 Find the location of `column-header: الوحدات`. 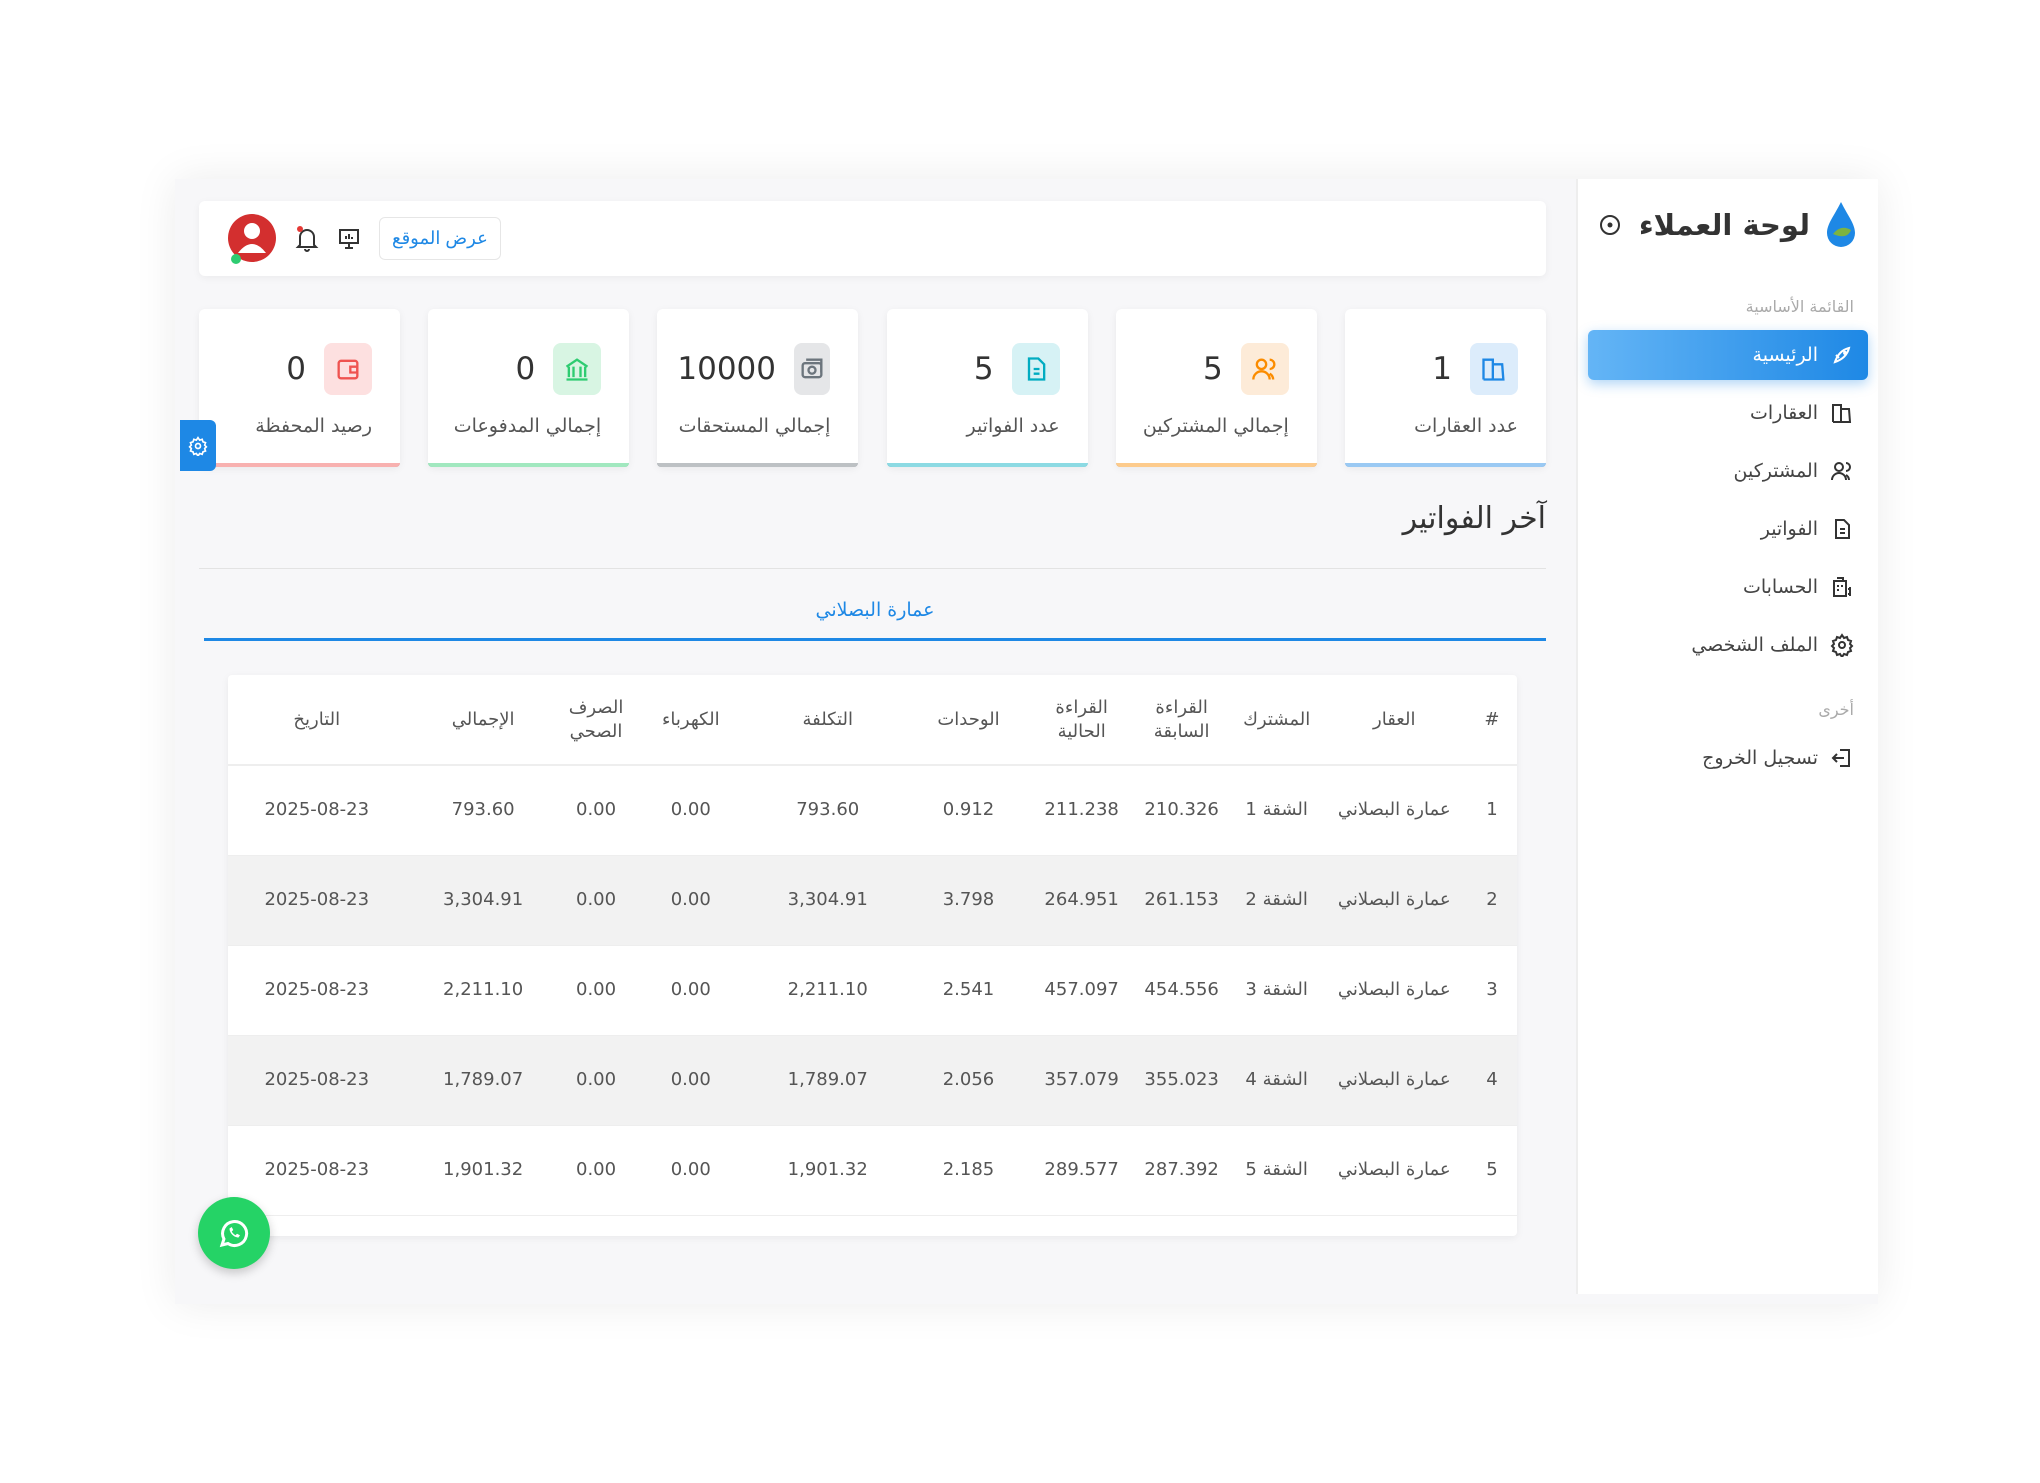

column-header: الوحدات is located at coordinates (968, 720).